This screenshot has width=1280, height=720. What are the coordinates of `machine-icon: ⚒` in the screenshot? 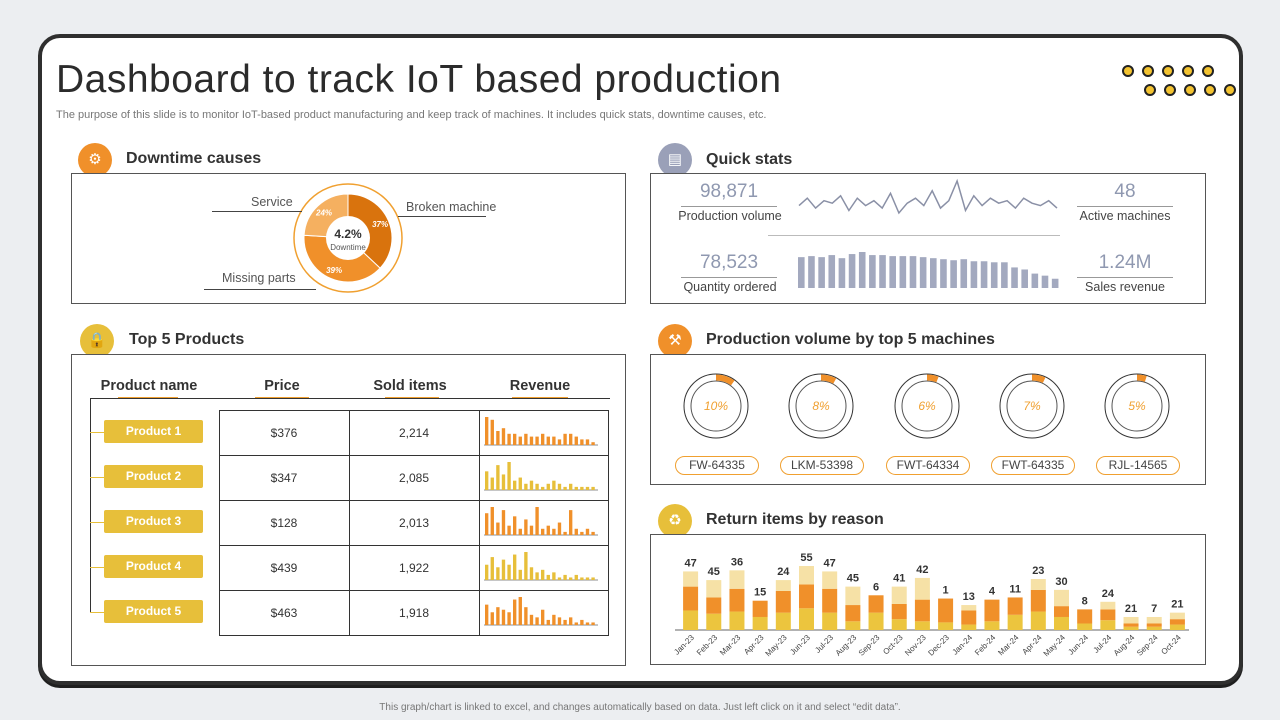 It's located at (675, 341).